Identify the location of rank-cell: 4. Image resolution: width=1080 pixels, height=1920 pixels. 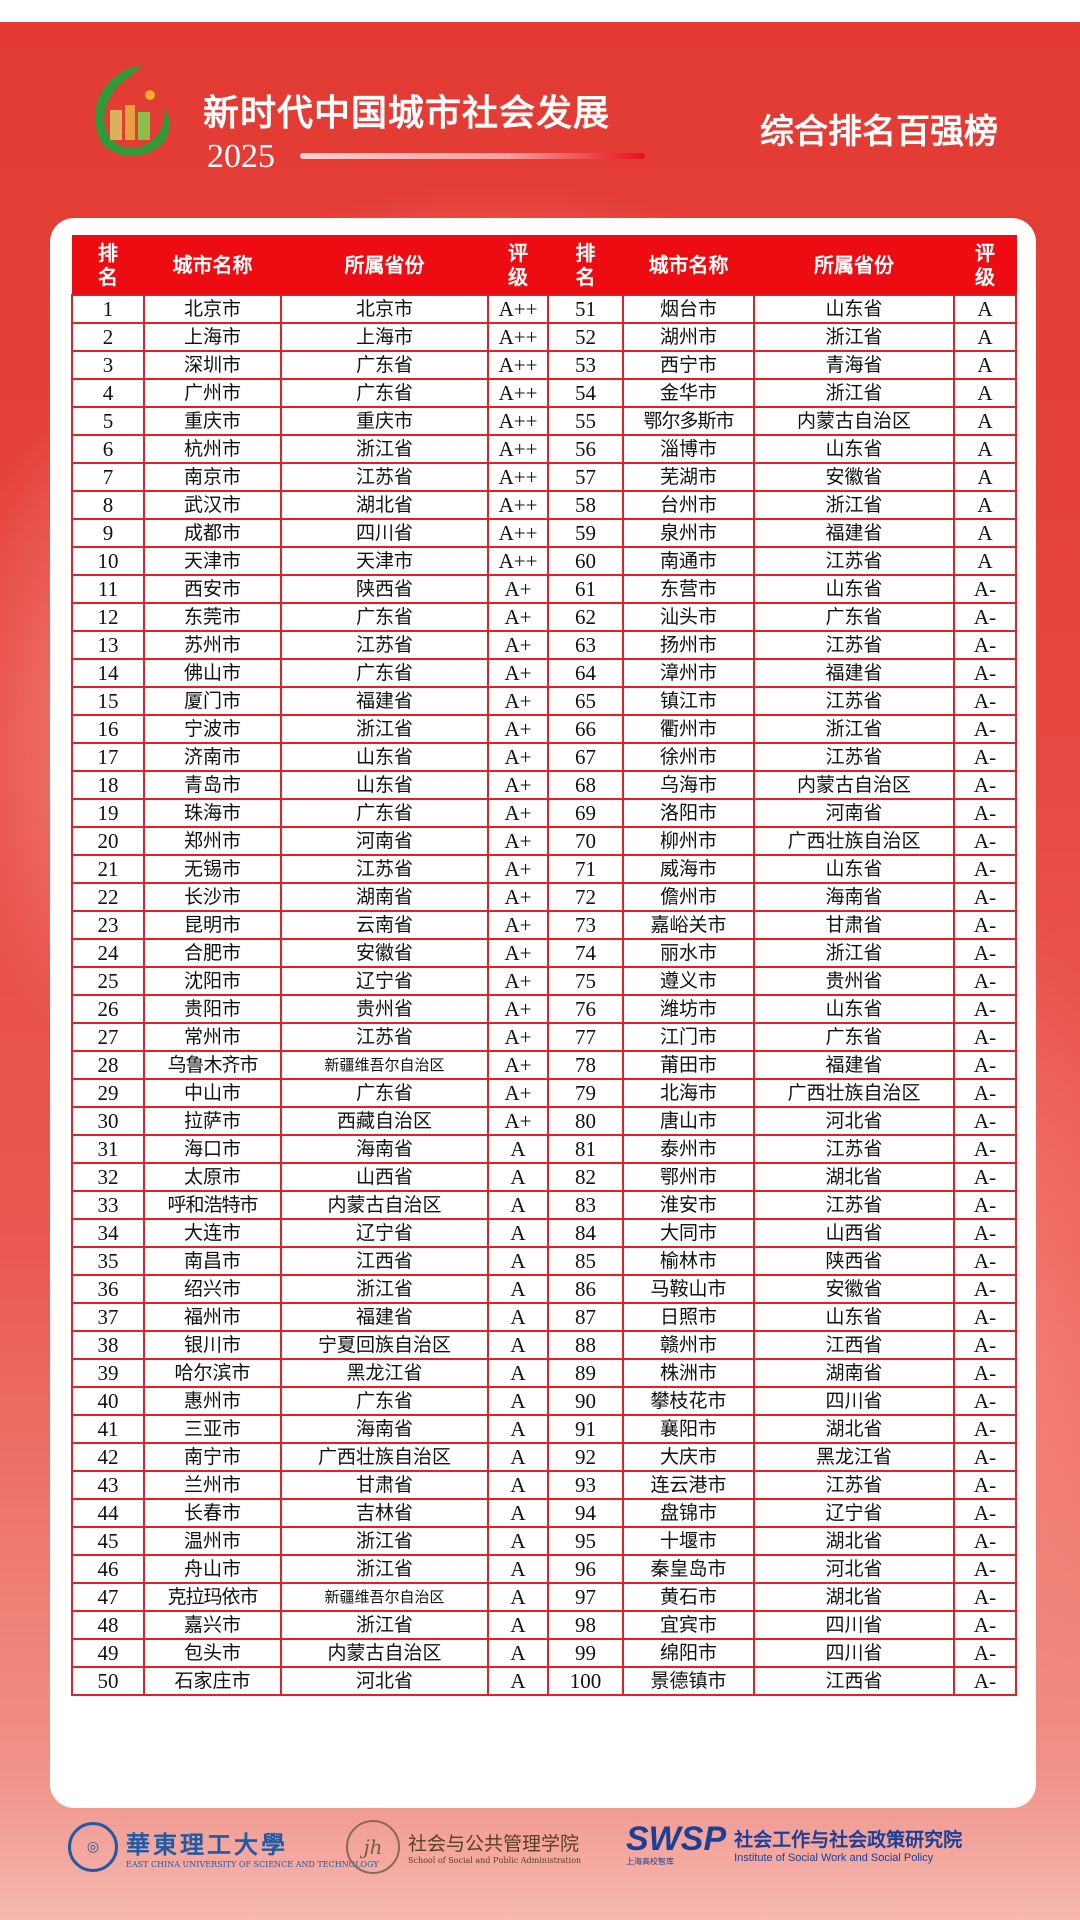
(108, 393).